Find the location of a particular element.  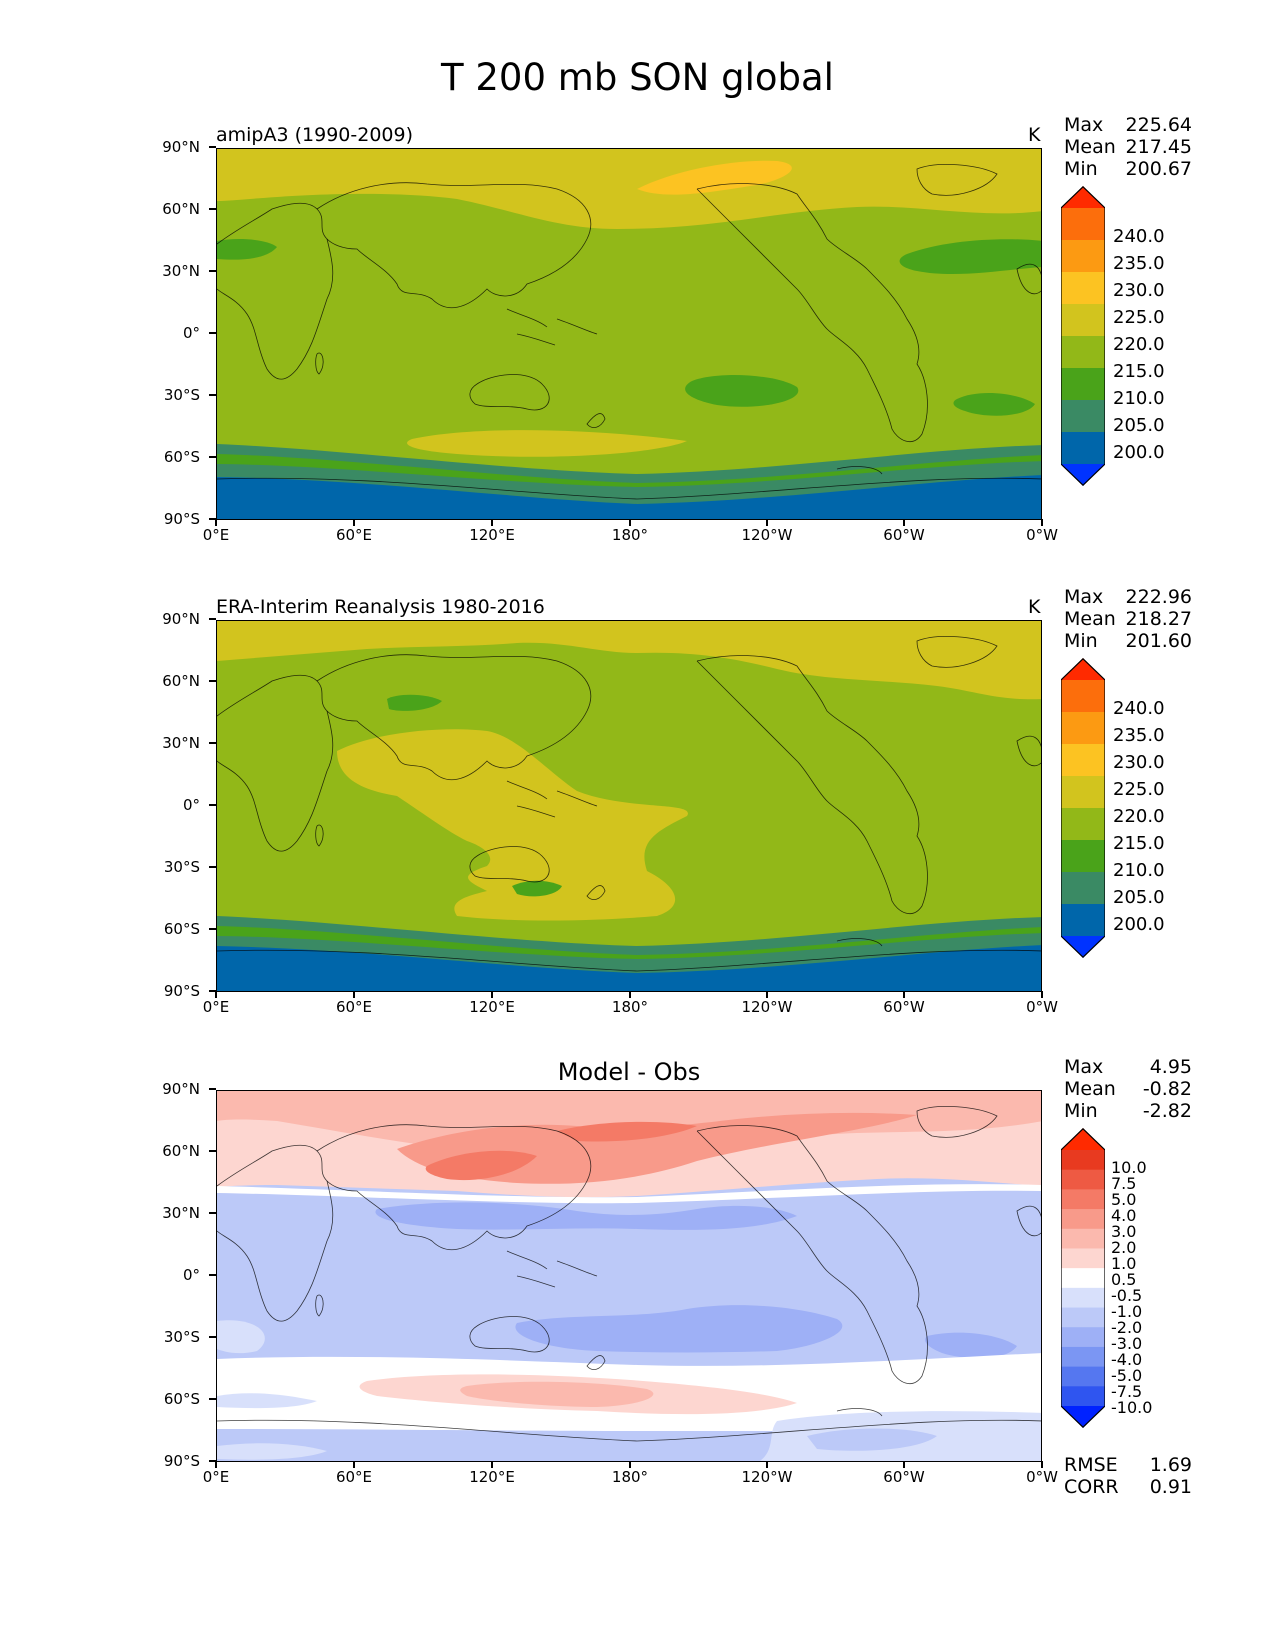

colorbar-label: -3.0 is located at coordinates (1127, 1343).